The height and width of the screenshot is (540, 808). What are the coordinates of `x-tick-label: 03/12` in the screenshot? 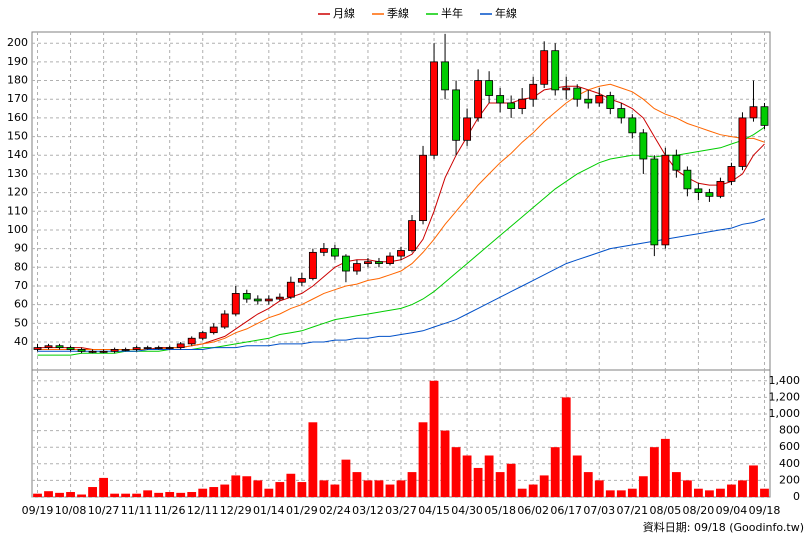 It's located at (368, 510).